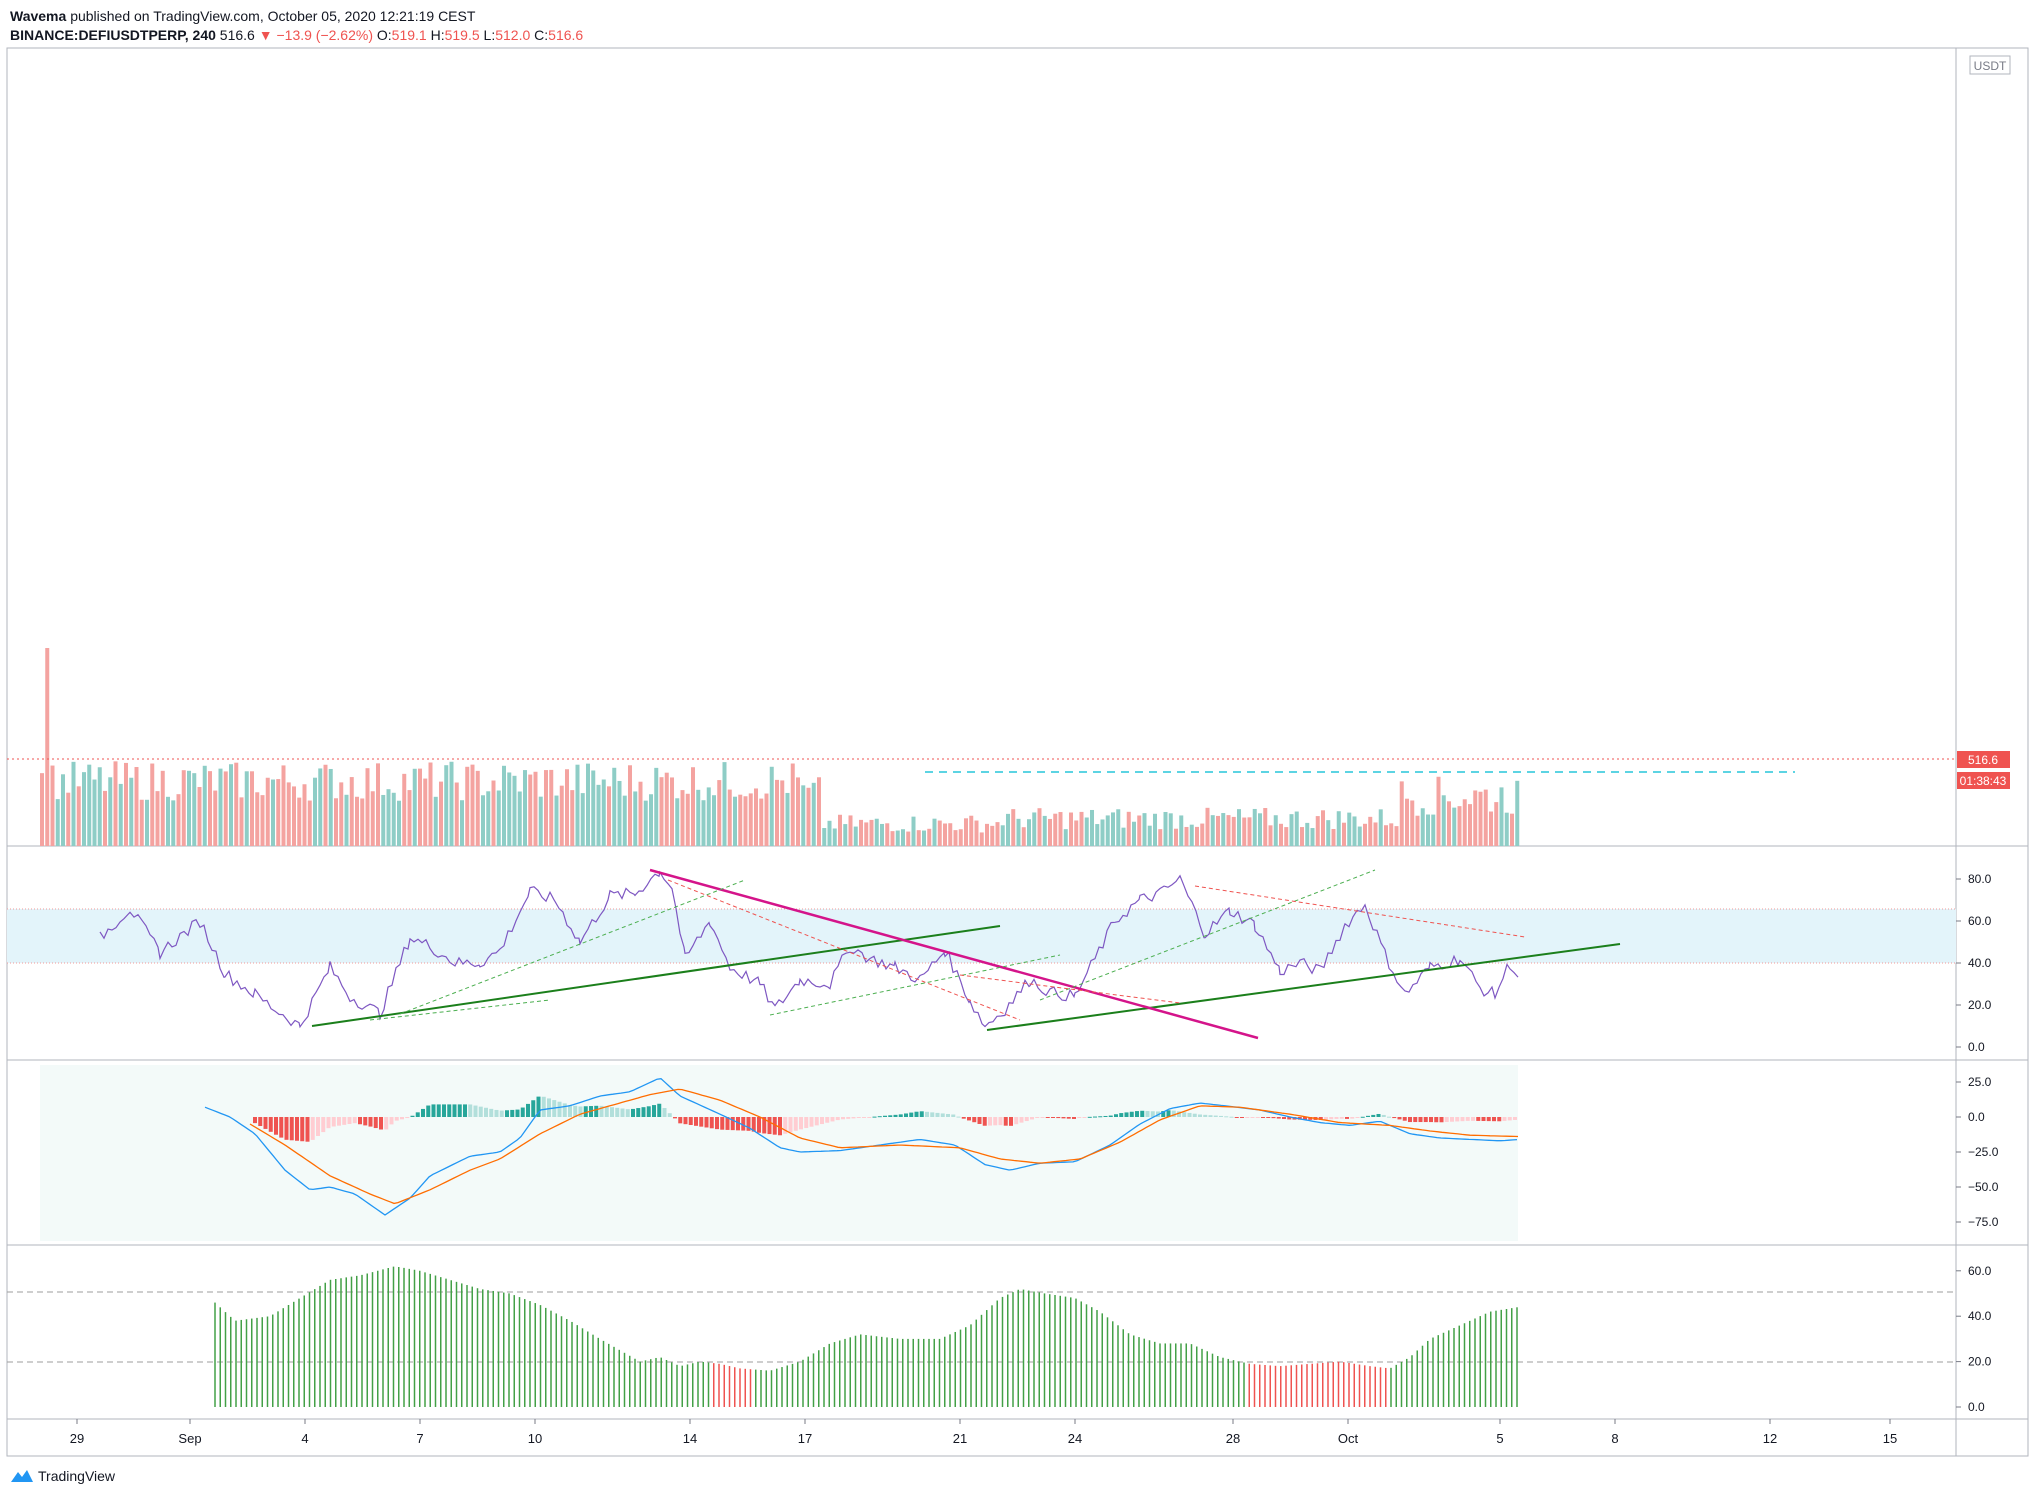 The image size is (2035, 1494). Describe the element at coordinates (572, 947) in the screenshot. I see `rsi-dashed-line` at that location.